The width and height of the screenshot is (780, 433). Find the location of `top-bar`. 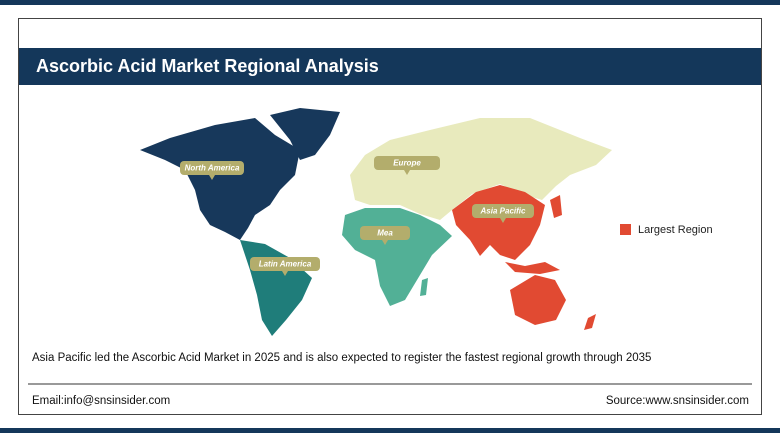

top-bar is located at coordinates (390, 2).